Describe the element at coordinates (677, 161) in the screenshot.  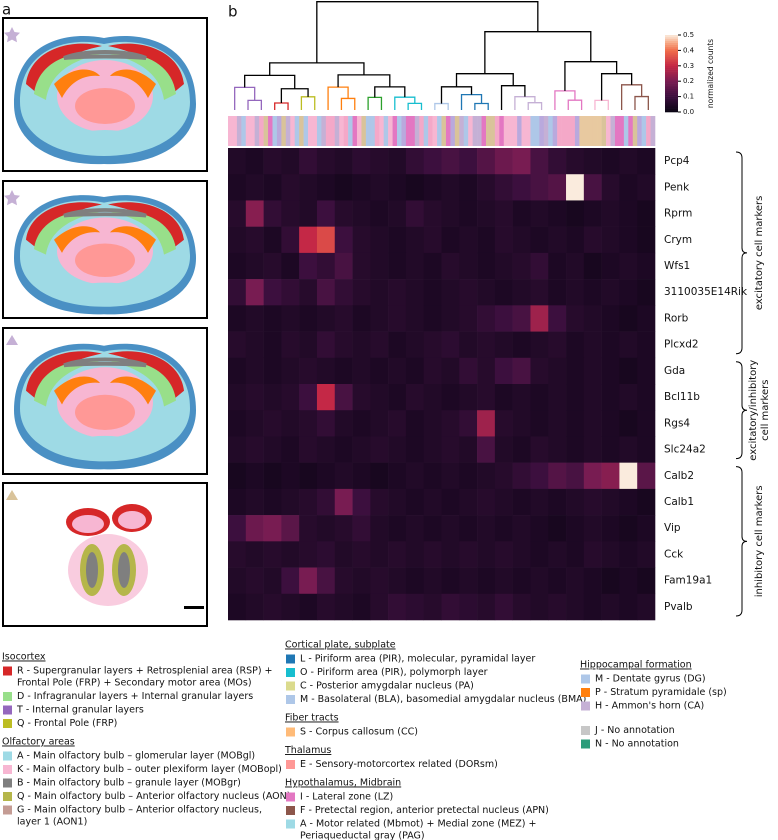
I see `gene-label: Pcp4` at that location.